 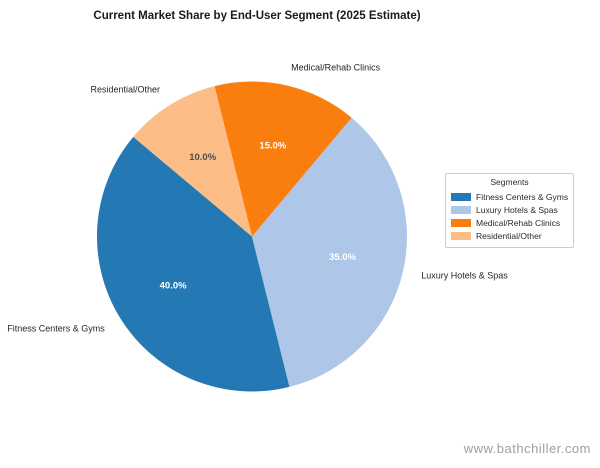 I want to click on legend-item-label: Fitness Centers & Gyms, so click(x=522, y=196).